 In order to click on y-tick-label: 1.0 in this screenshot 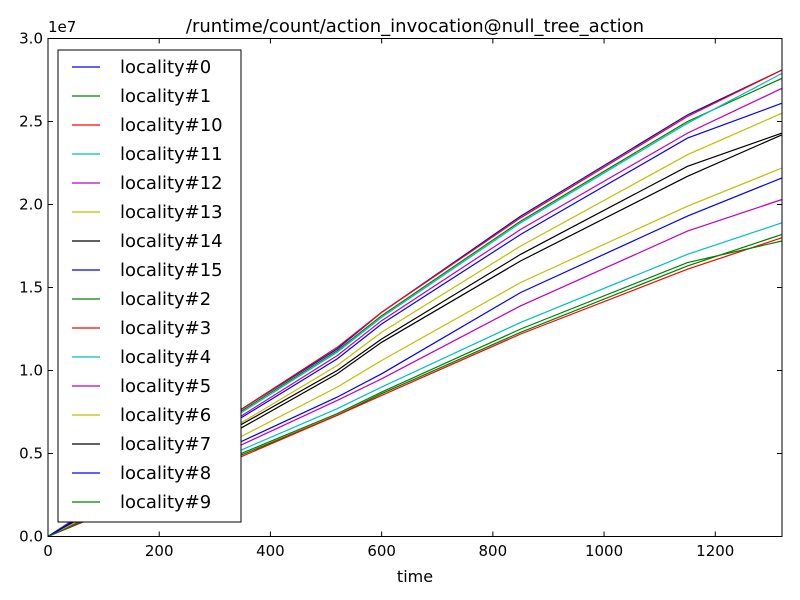, I will do `click(31, 371)`.